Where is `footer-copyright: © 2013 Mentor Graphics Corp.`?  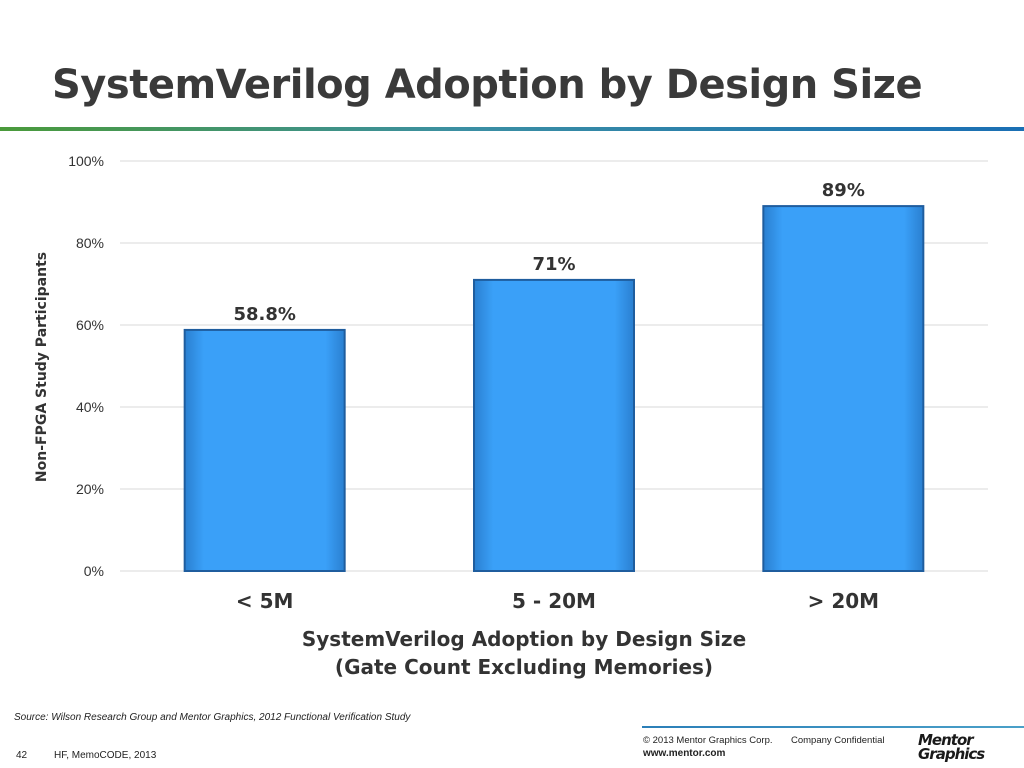 footer-copyright: © 2013 Mentor Graphics Corp. is located at coordinates (708, 740).